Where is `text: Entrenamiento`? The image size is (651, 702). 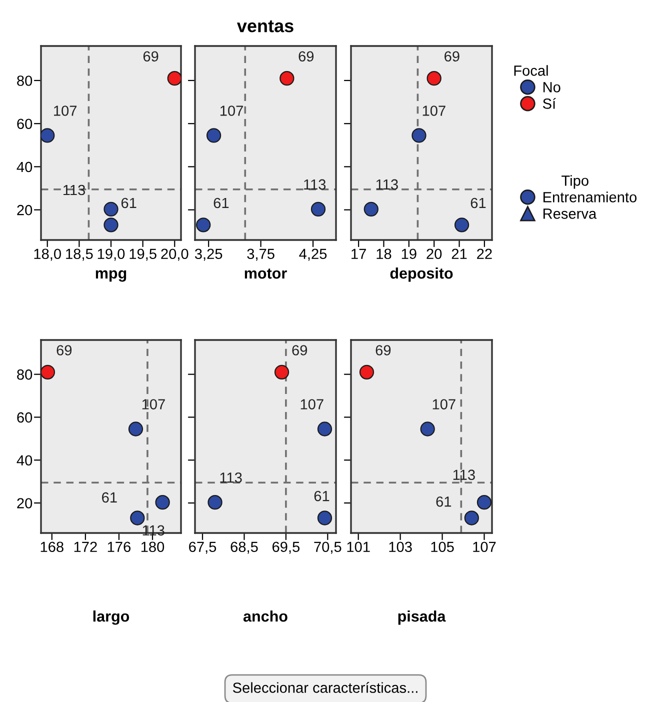 text: Entrenamiento is located at coordinates (590, 197).